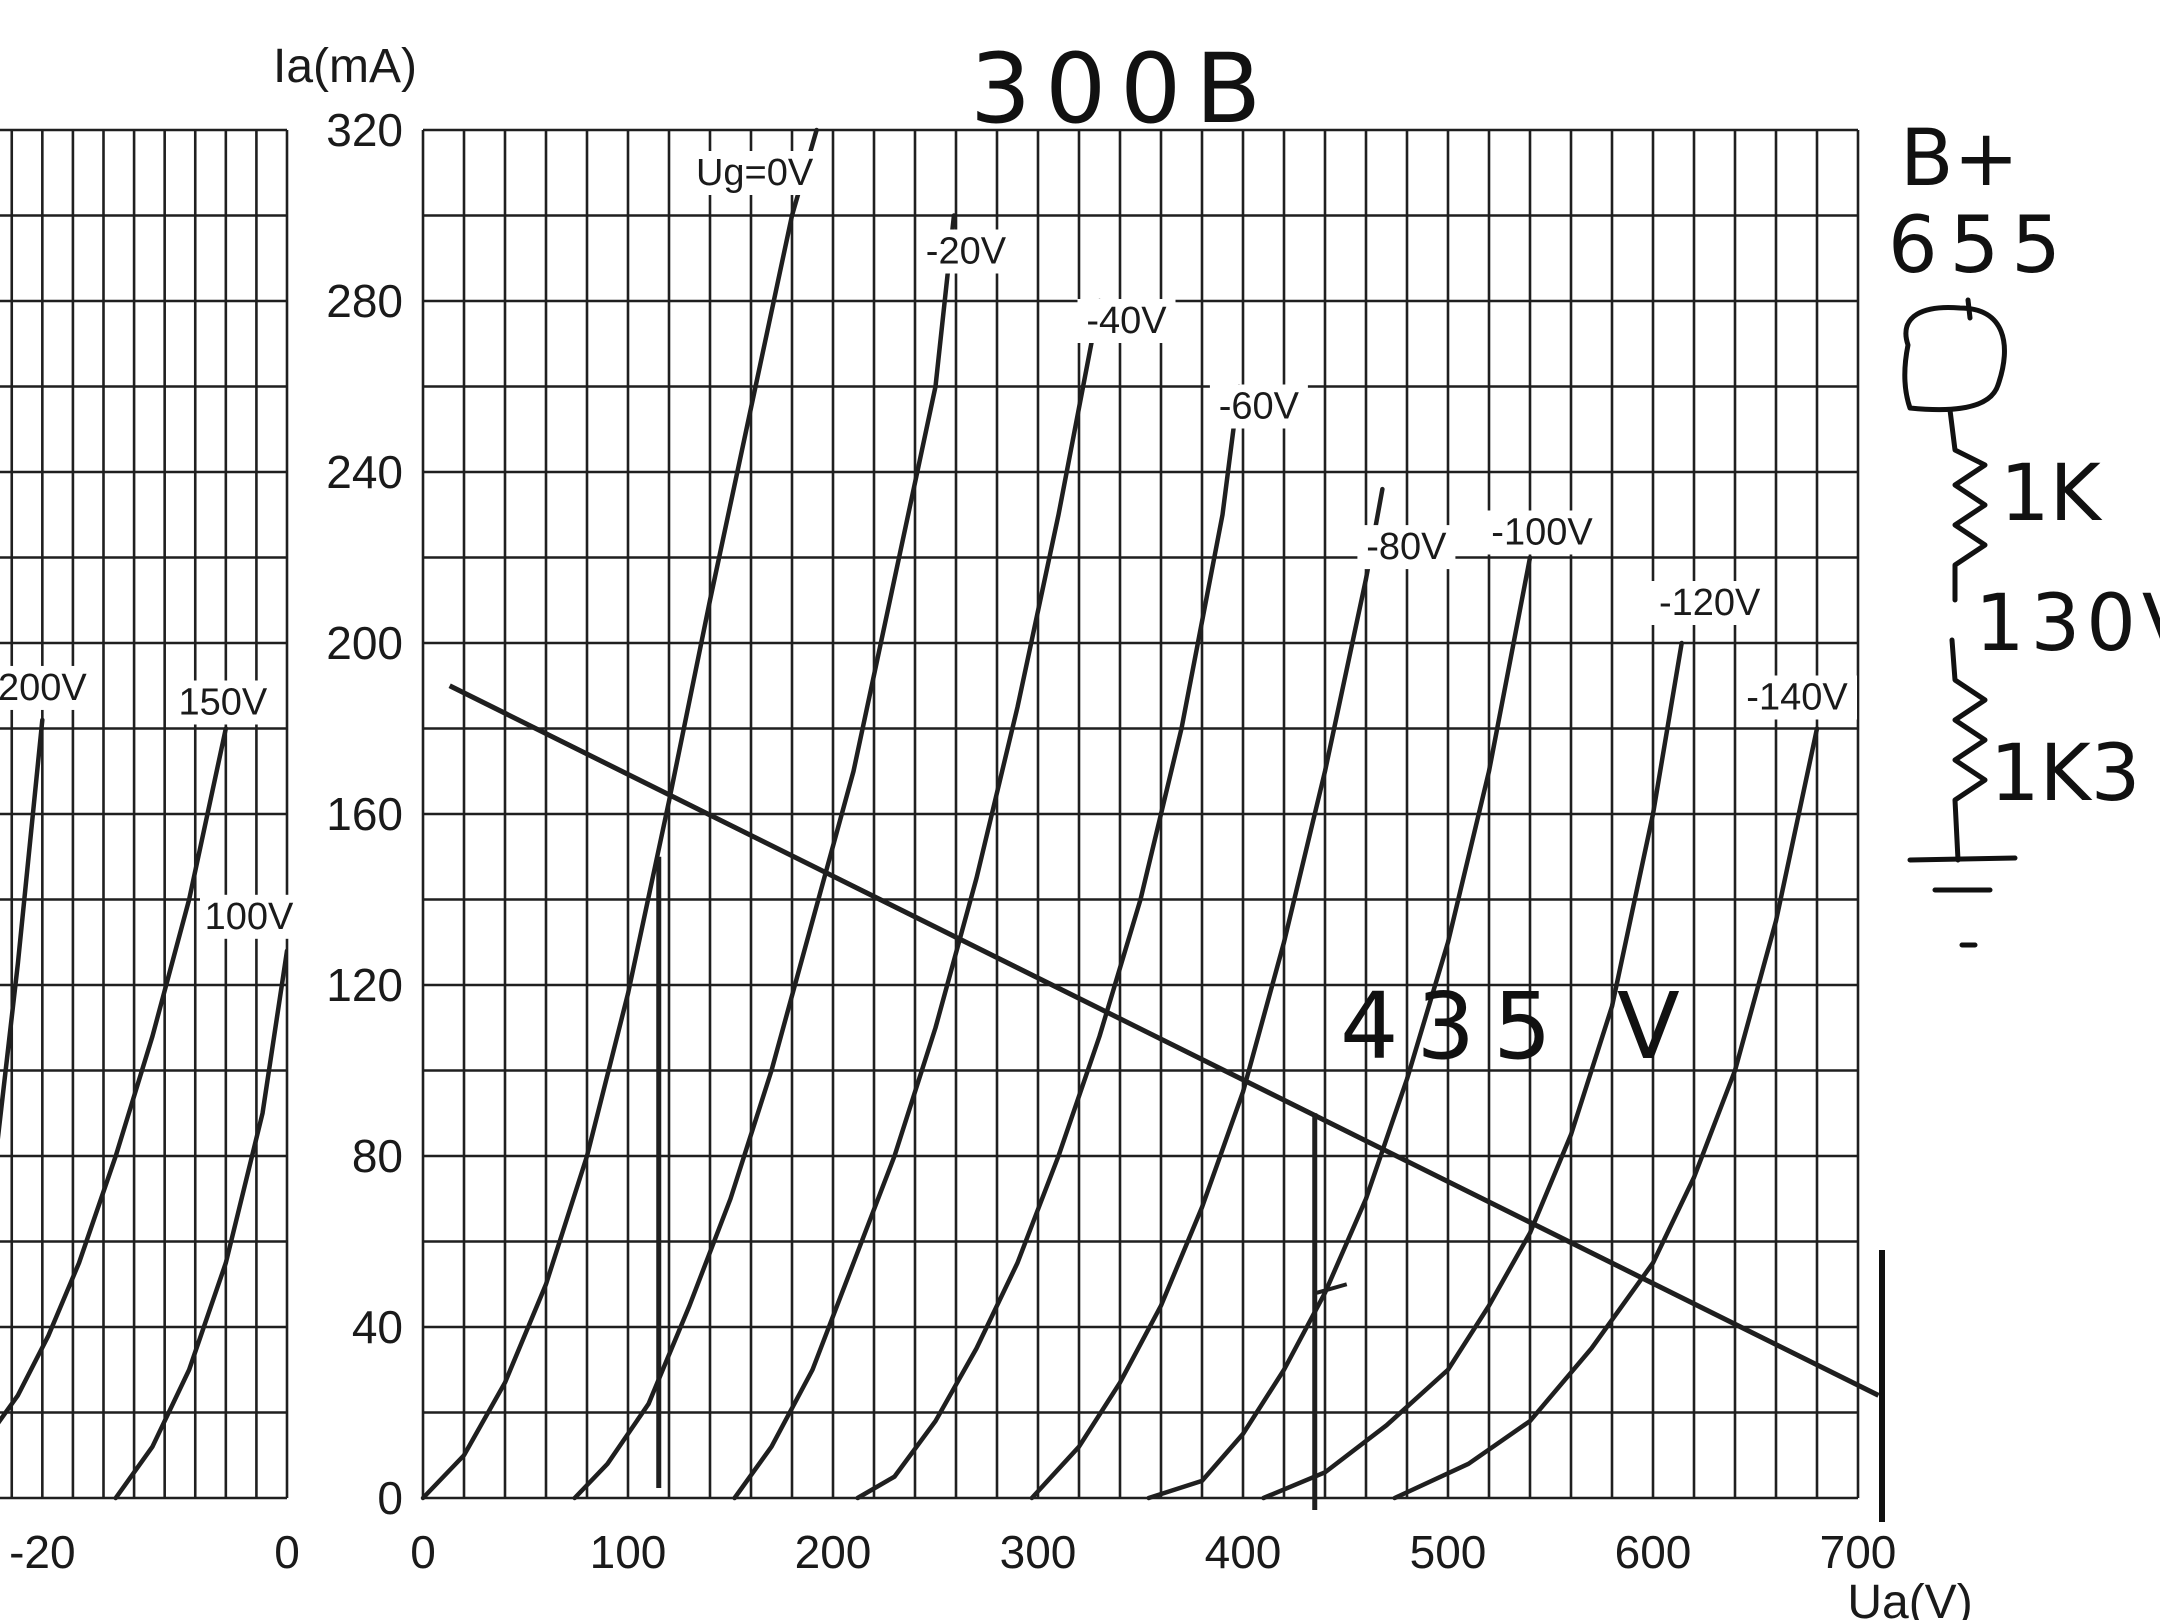 This screenshot has height=1620, width=2160. I want to click on handwritten-b-plus: B+, so click(1959, 159).